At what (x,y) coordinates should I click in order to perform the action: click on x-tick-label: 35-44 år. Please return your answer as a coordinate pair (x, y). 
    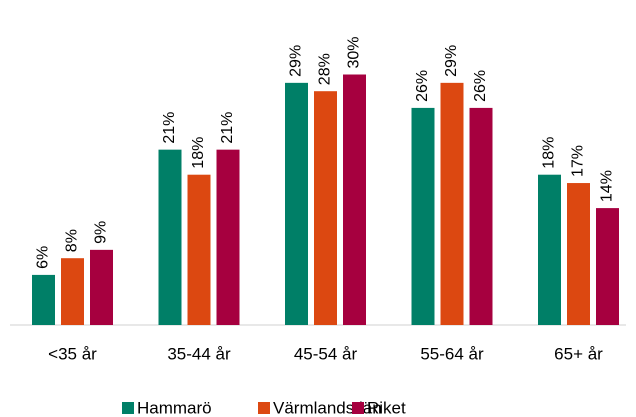
    Looking at the image, I should click on (199, 353).